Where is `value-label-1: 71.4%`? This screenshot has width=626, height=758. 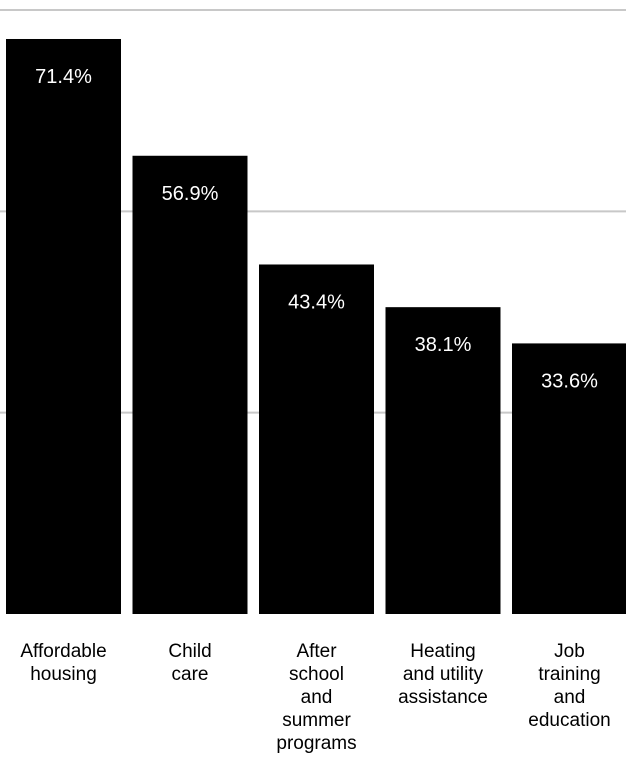
value-label-1: 71.4% is located at coordinates (63, 77).